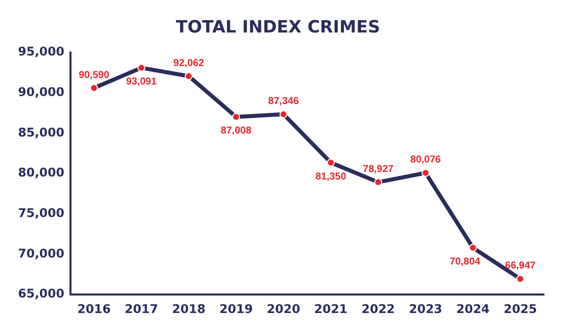 Image resolution: width=570 pixels, height=333 pixels. Describe the element at coordinates (188, 63) in the screenshot. I see `data-label: 92,062` at that location.